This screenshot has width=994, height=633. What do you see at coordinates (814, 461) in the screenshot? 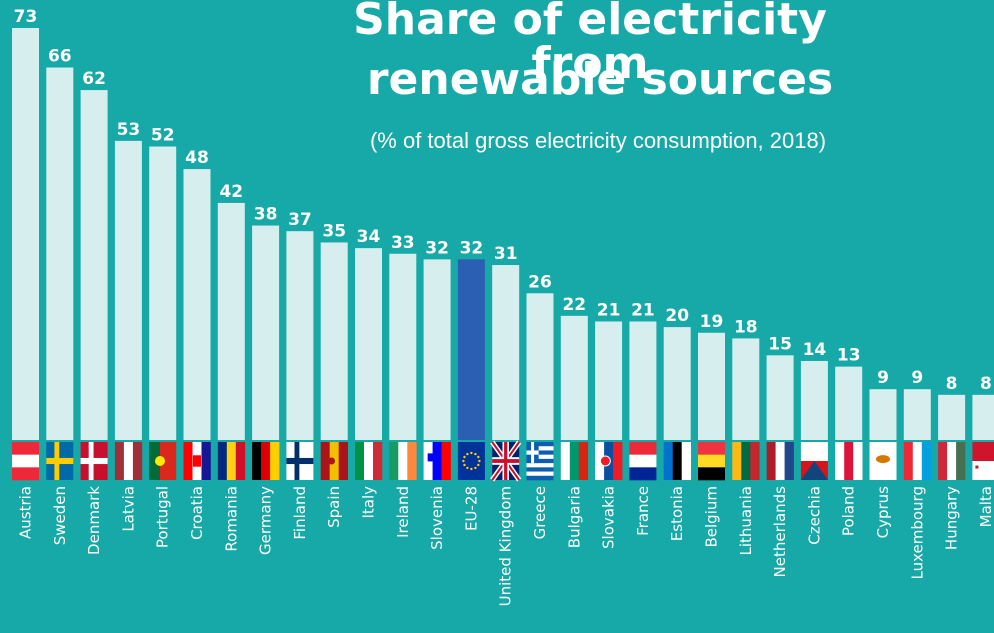
I see `flag-czechia-icon` at bounding box center [814, 461].